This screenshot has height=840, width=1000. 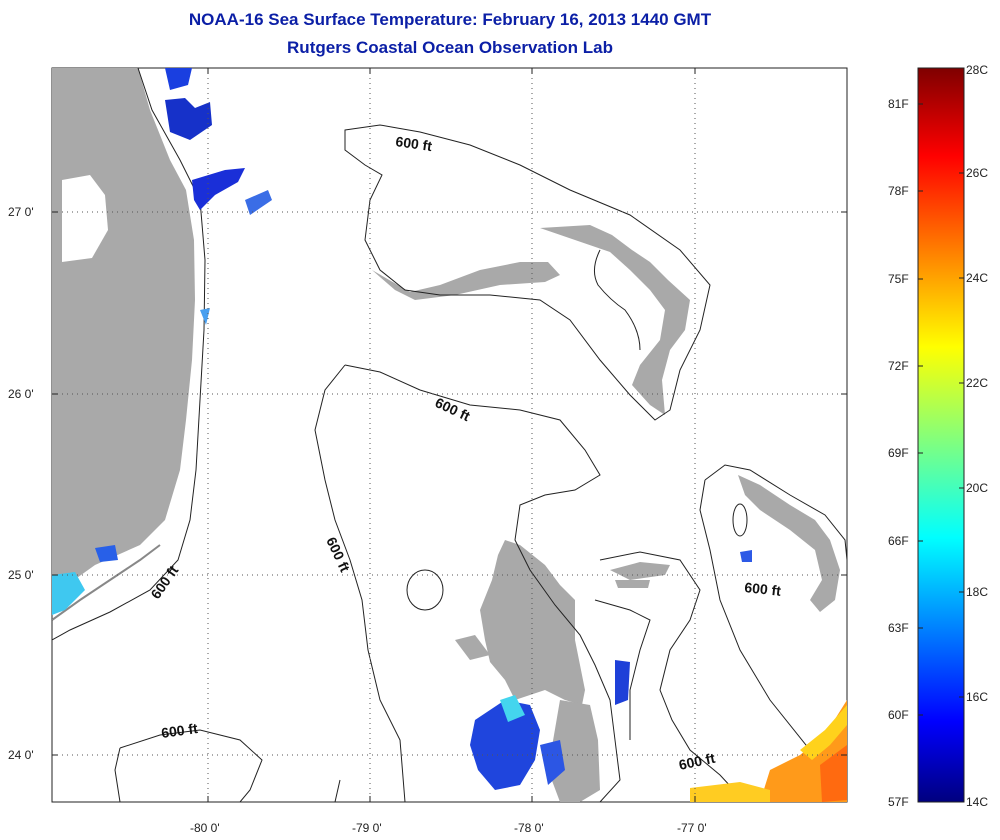 What do you see at coordinates (532, 622) in the screenshot?
I see `andros-land` at bounding box center [532, 622].